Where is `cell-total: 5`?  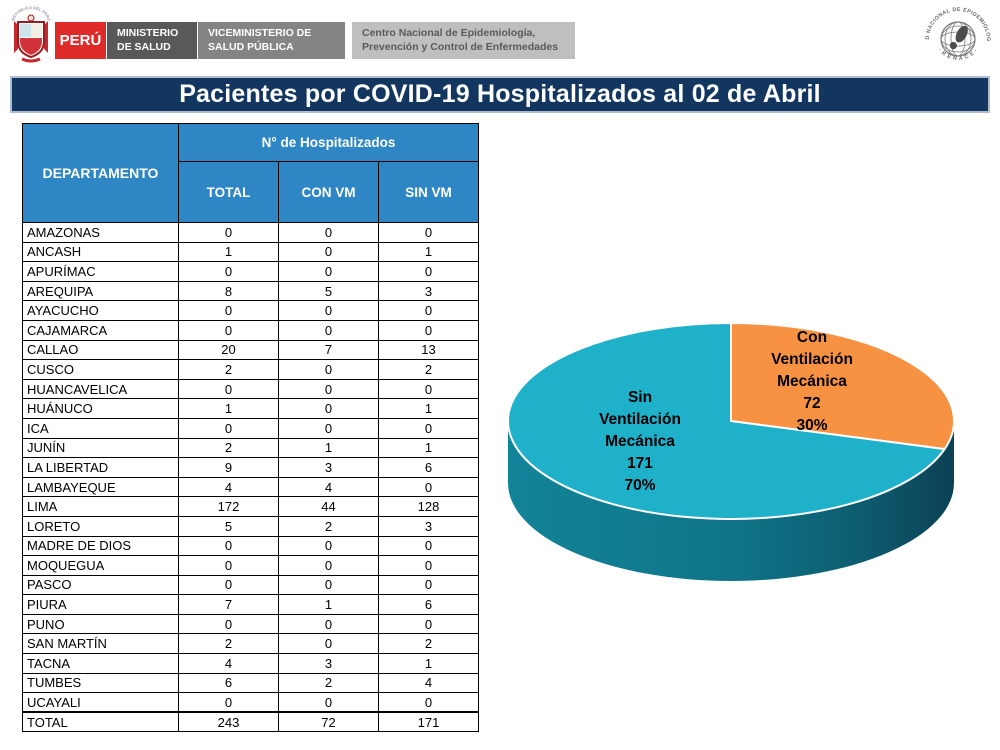 cell-total: 5 is located at coordinates (228, 526).